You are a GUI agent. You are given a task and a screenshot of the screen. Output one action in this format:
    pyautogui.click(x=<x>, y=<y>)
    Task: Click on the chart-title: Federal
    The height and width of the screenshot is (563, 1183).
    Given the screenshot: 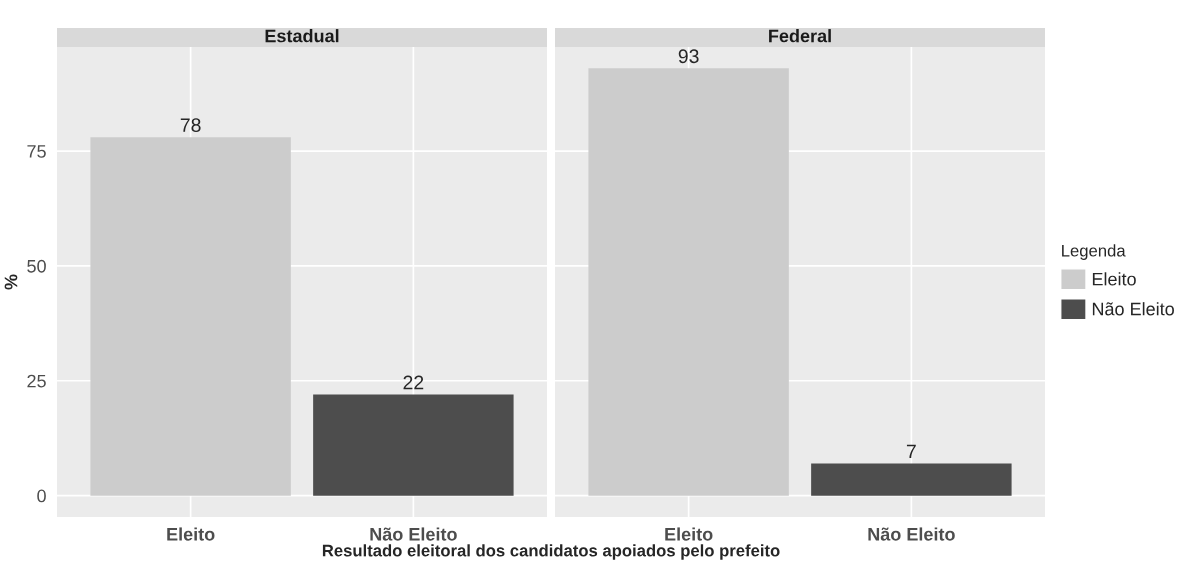 What is the action you would take?
    pyautogui.click(x=800, y=36)
    